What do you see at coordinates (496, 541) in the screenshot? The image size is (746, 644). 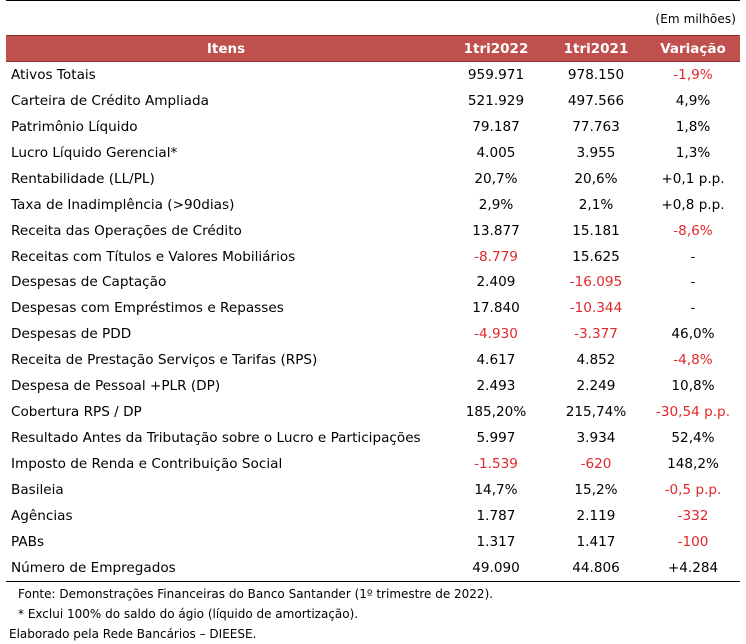 I see `value-1tri2022-cell: 1.317` at bounding box center [496, 541].